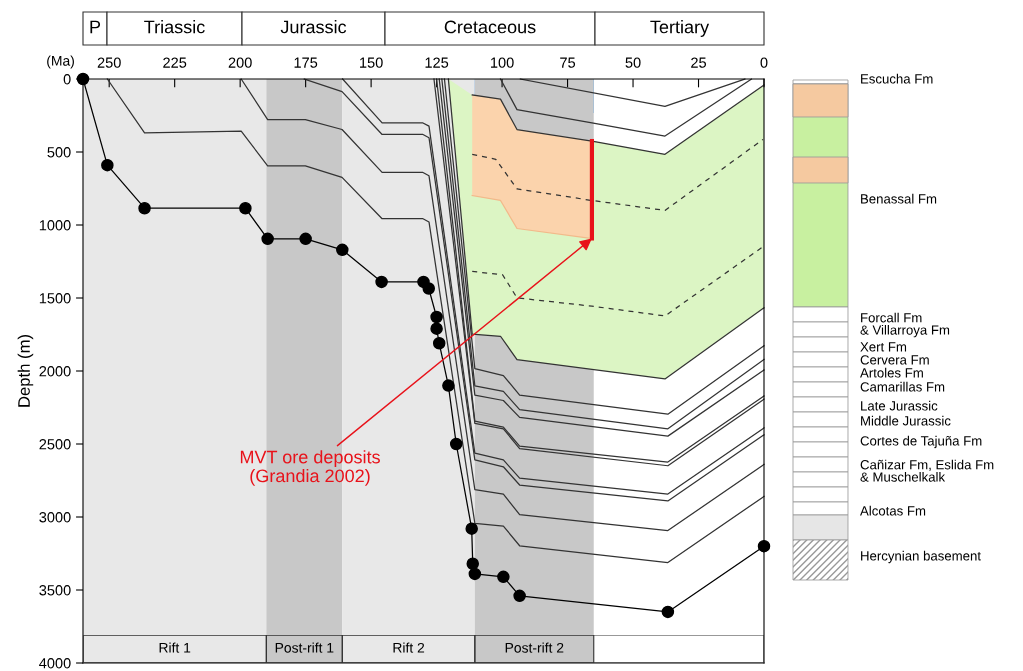 This screenshot has height=671, width=1023. I want to click on text: P, so click(95, 27).